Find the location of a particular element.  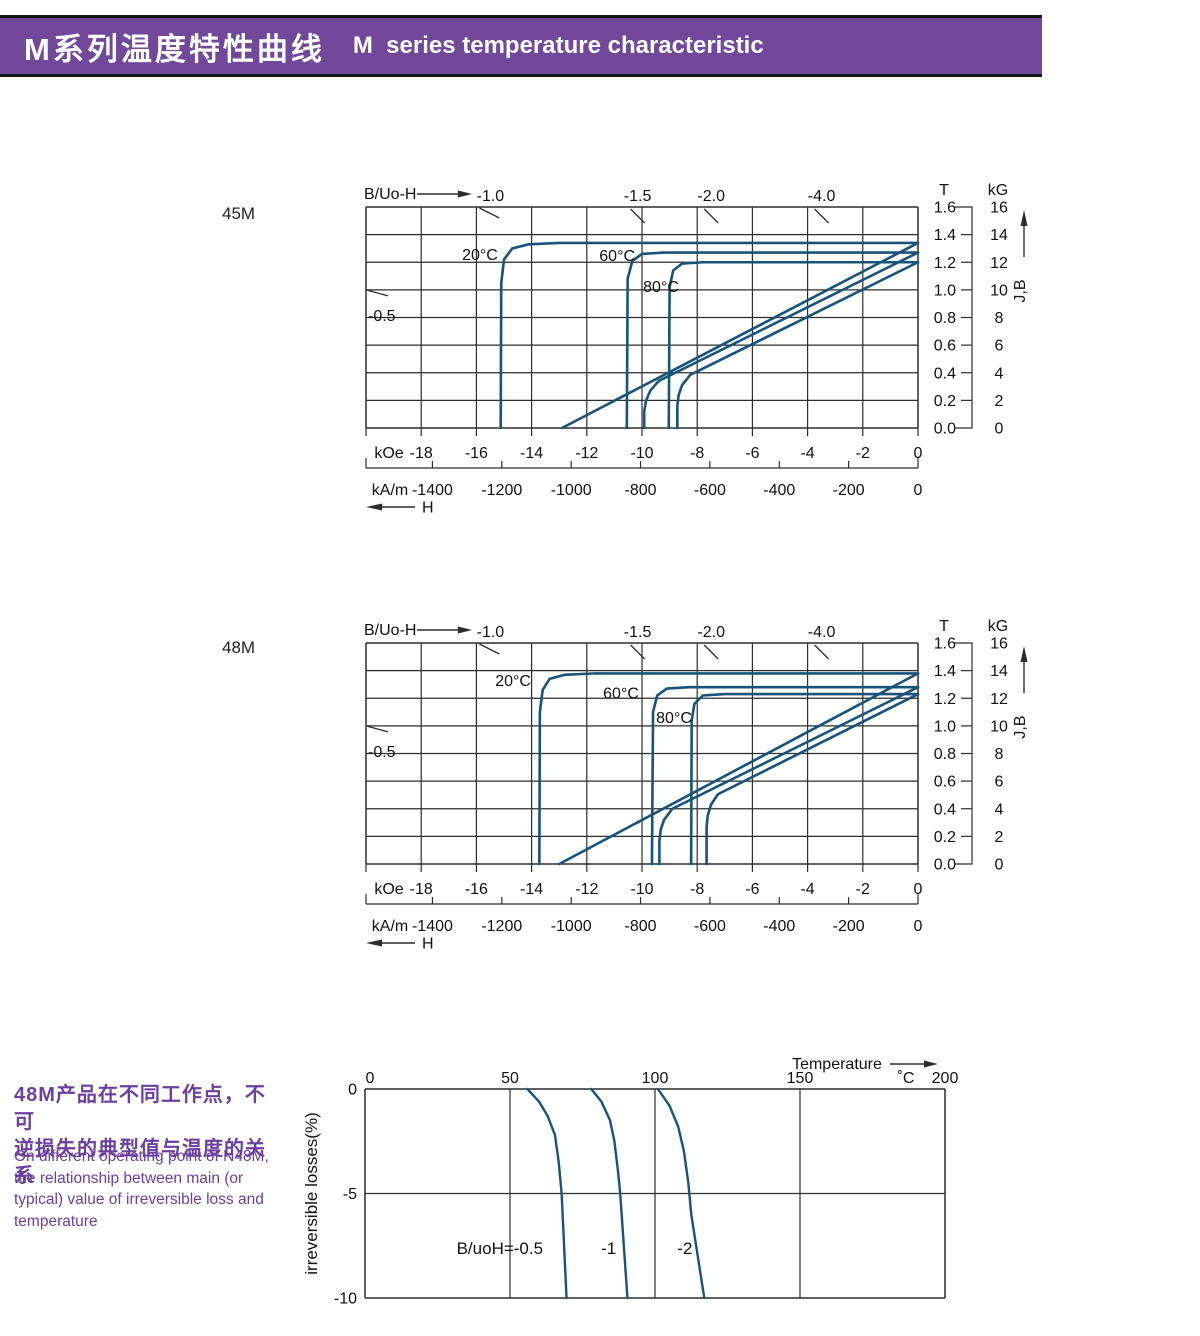

side-note-en-line3: typical) value of irreversible loss and is located at coordinates (139, 1199).